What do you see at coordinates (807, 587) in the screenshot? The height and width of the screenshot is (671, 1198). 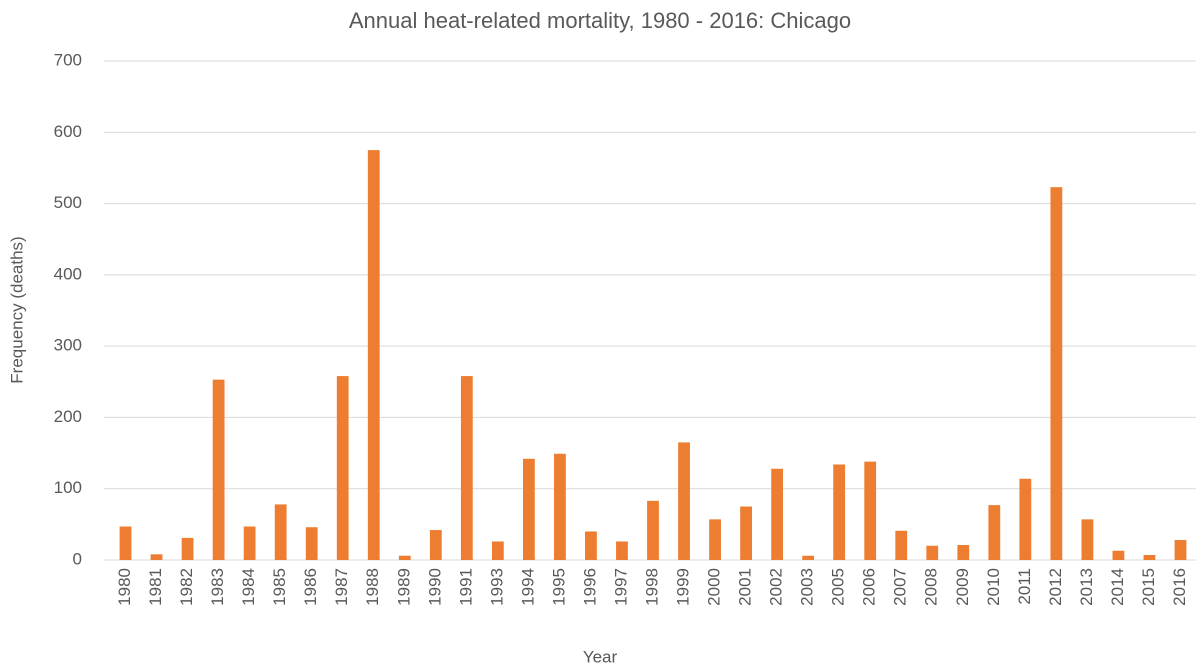 I see `x-tick-label: 2003` at bounding box center [807, 587].